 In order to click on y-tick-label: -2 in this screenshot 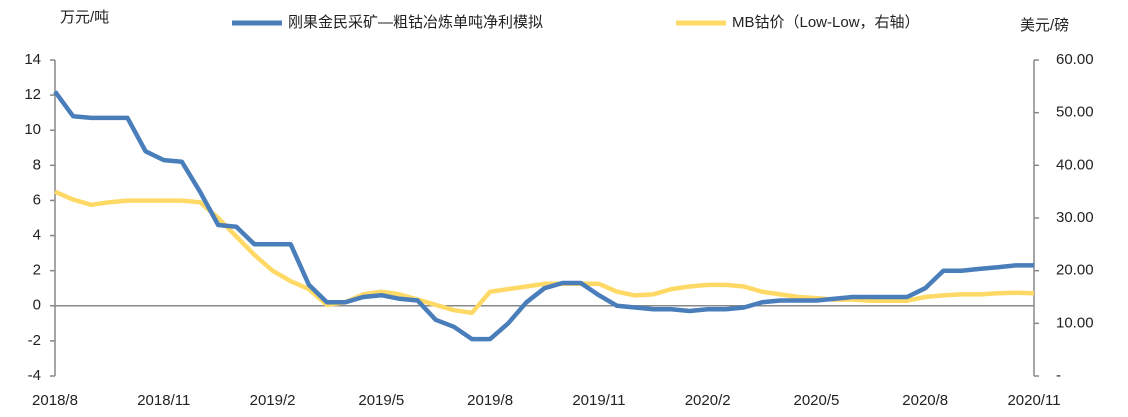, I will do `click(34, 340)`.